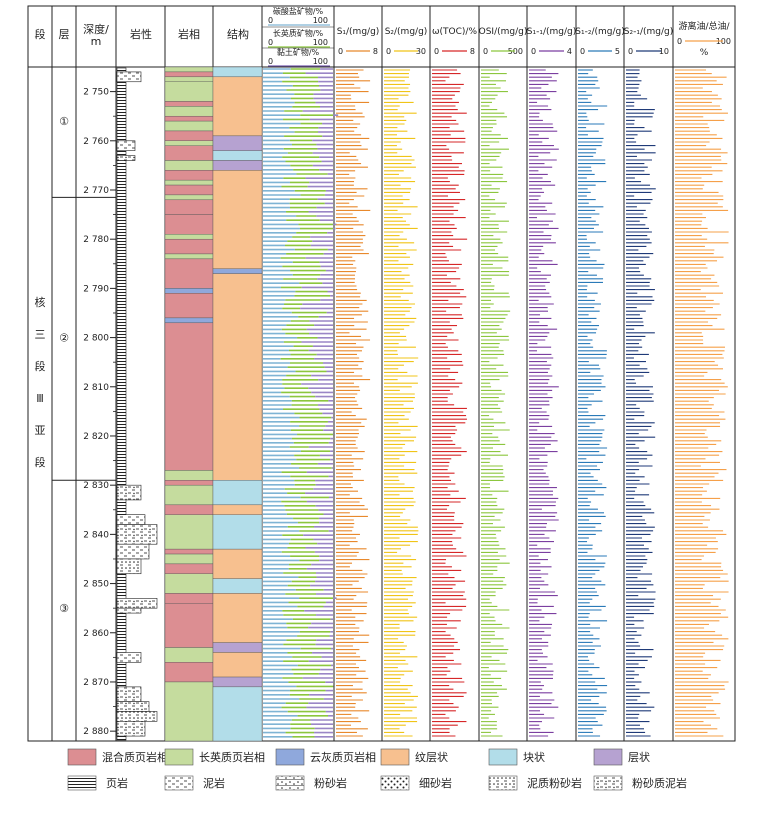 This screenshot has width=775, height=815. I want to click on legend-swatch-shale, so click(82, 783).